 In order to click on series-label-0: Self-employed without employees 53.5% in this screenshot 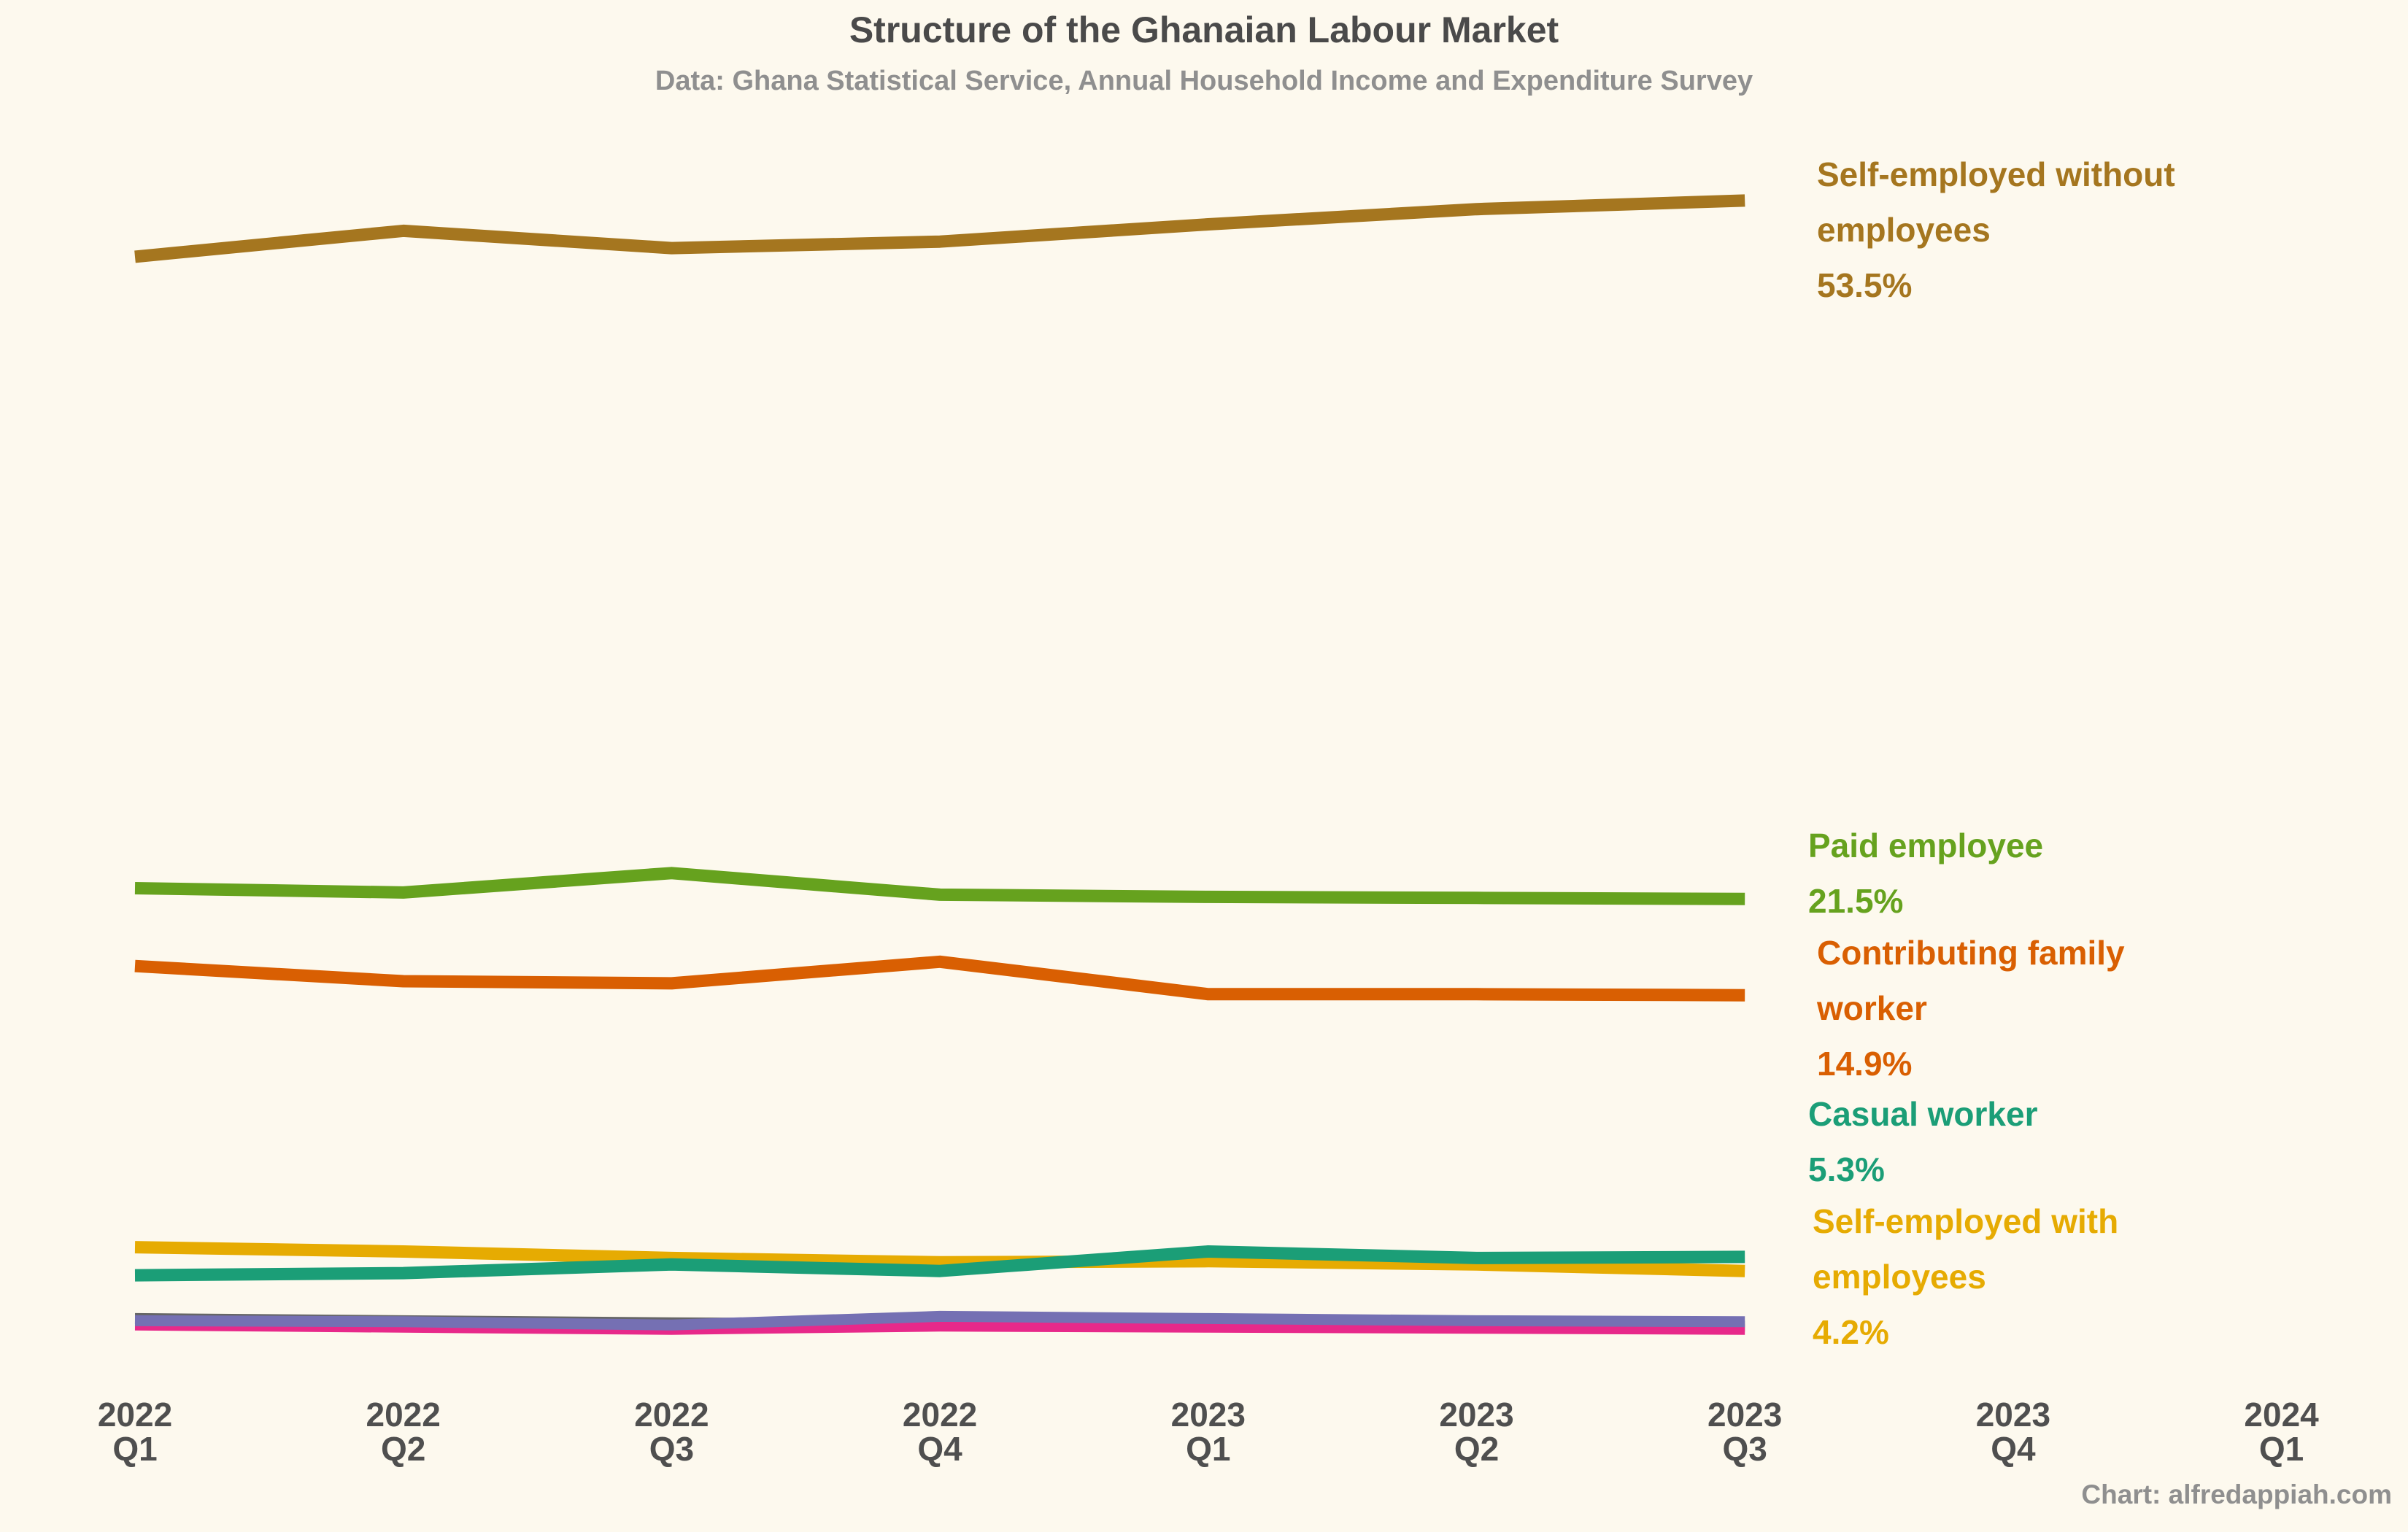, I will do `click(1996, 230)`.